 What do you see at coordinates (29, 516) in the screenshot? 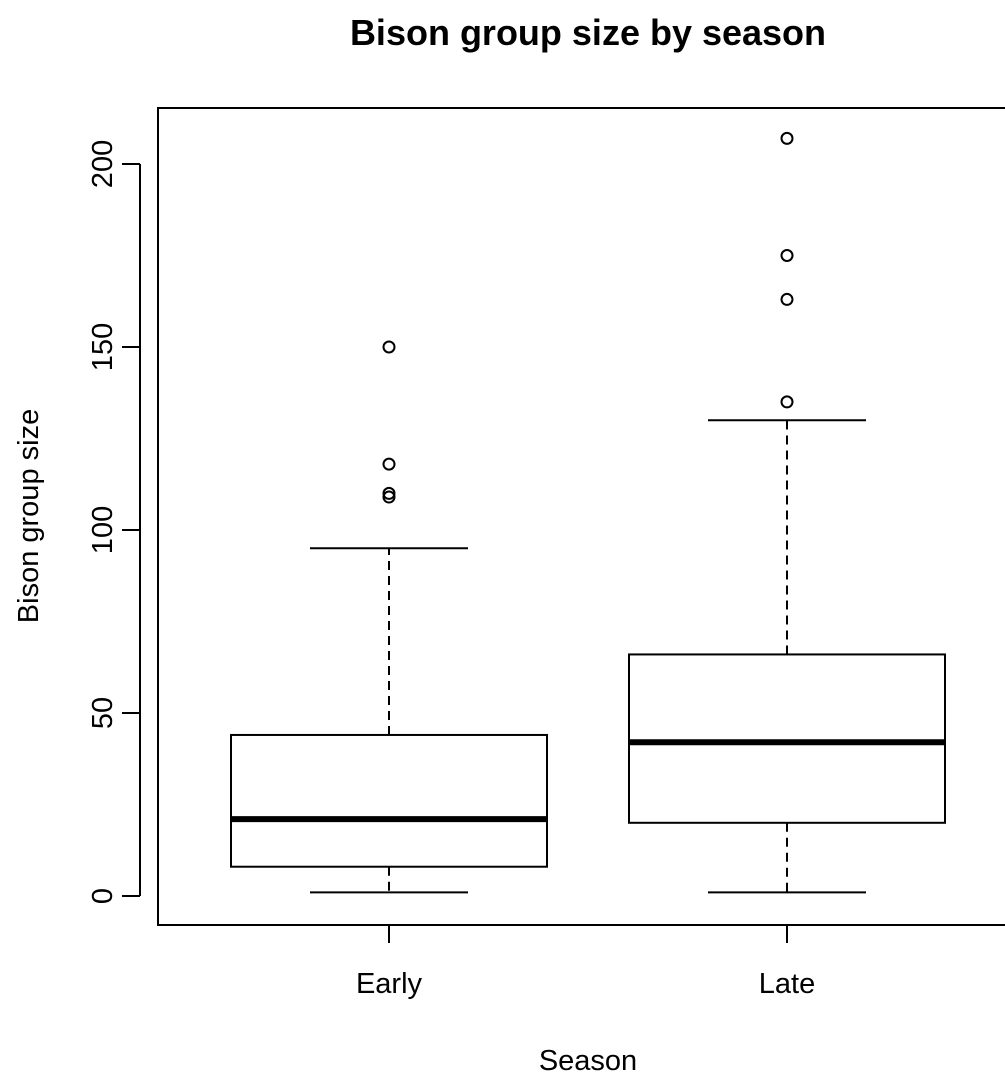
I see `y-axis-label: Bison group size` at bounding box center [29, 516].